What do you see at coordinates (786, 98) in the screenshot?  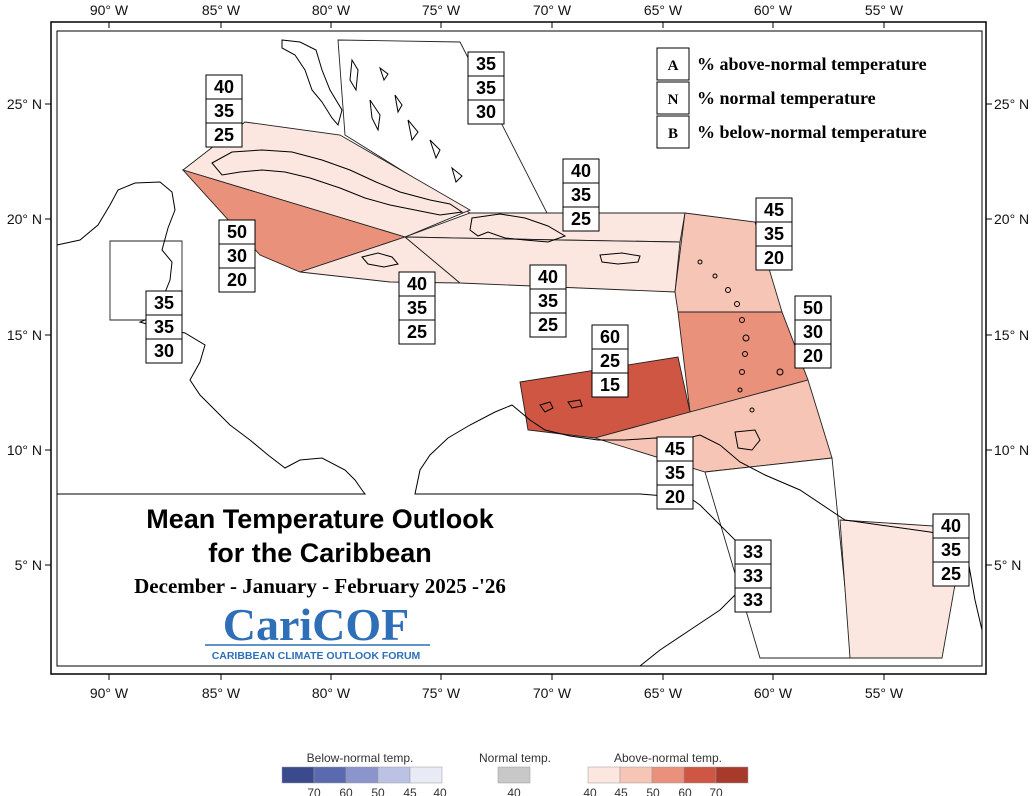 I see `key-text-normal: % normal temperature` at bounding box center [786, 98].